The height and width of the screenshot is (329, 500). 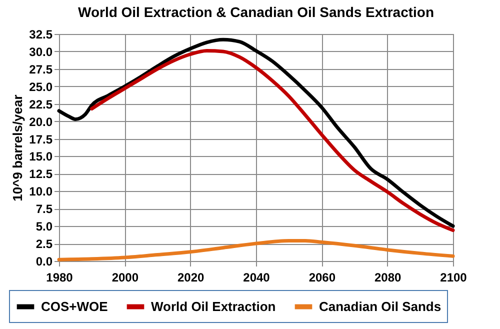 What do you see at coordinates (41, 87) in the screenshot?
I see `y-tick-label: 25.0` at bounding box center [41, 87].